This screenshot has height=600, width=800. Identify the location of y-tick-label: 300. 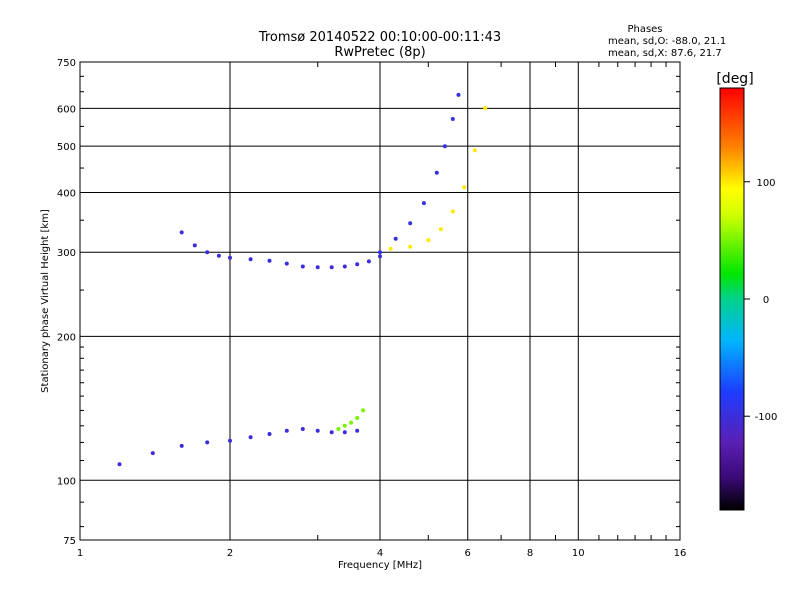
(66, 253).